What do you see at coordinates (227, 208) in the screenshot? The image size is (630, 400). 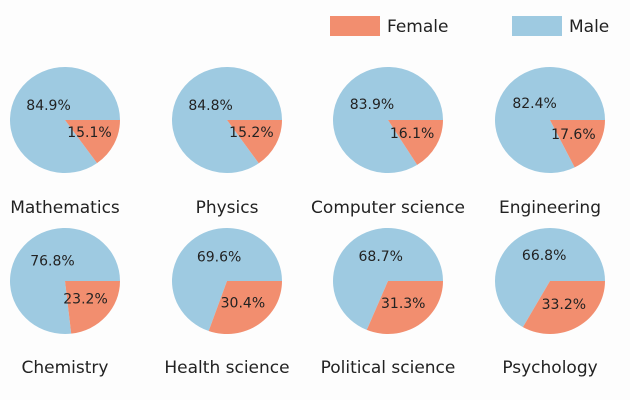 I see `pie-title: Physics` at bounding box center [227, 208].